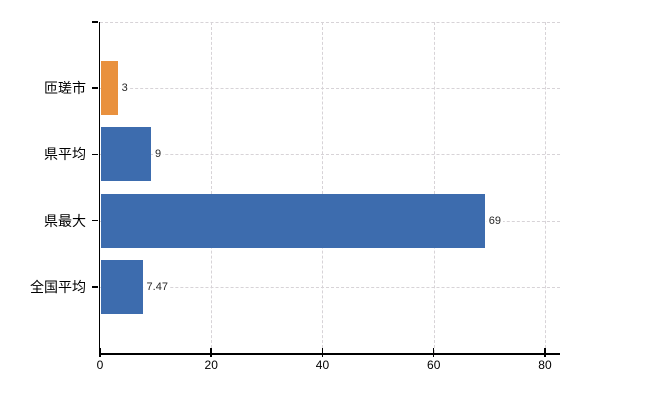 The width and height of the screenshot is (650, 400). What do you see at coordinates (99, 187) in the screenshot?
I see `y-axis-line` at bounding box center [99, 187].